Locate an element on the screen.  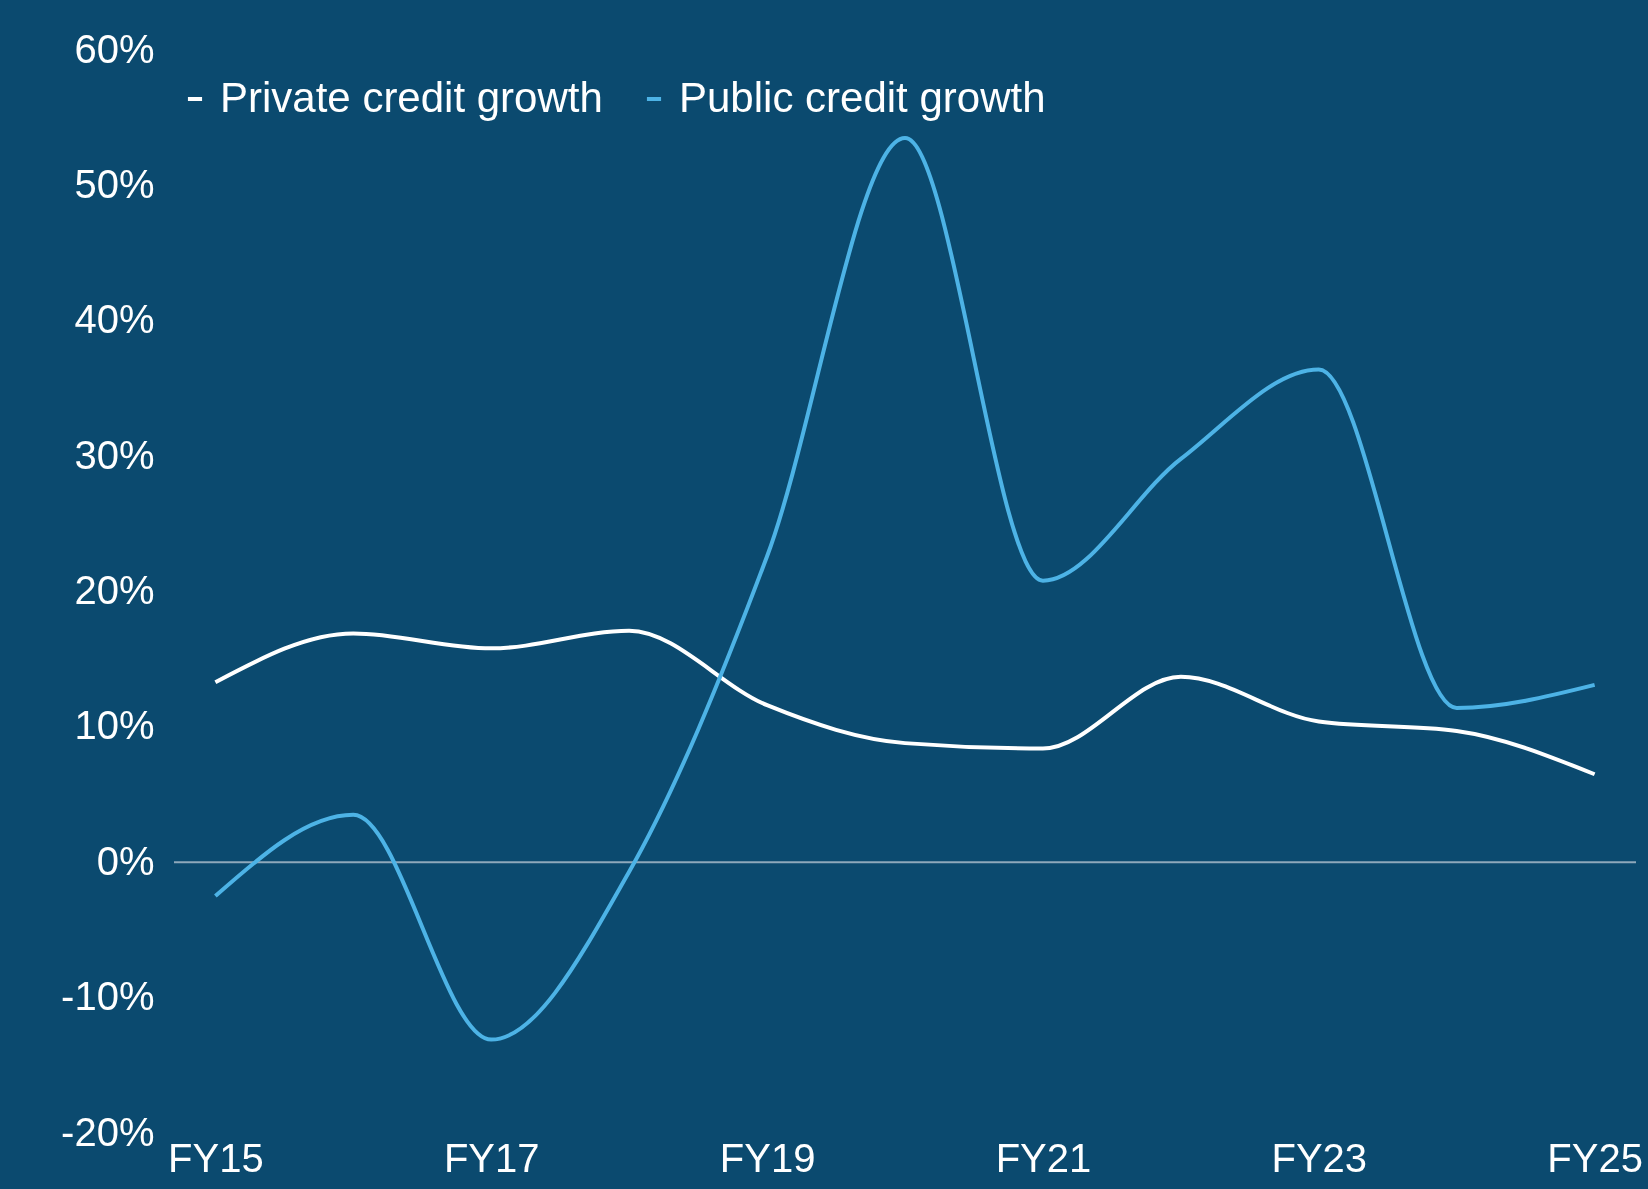
legend-label: Public credit growth is located at coordinates (862, 97).